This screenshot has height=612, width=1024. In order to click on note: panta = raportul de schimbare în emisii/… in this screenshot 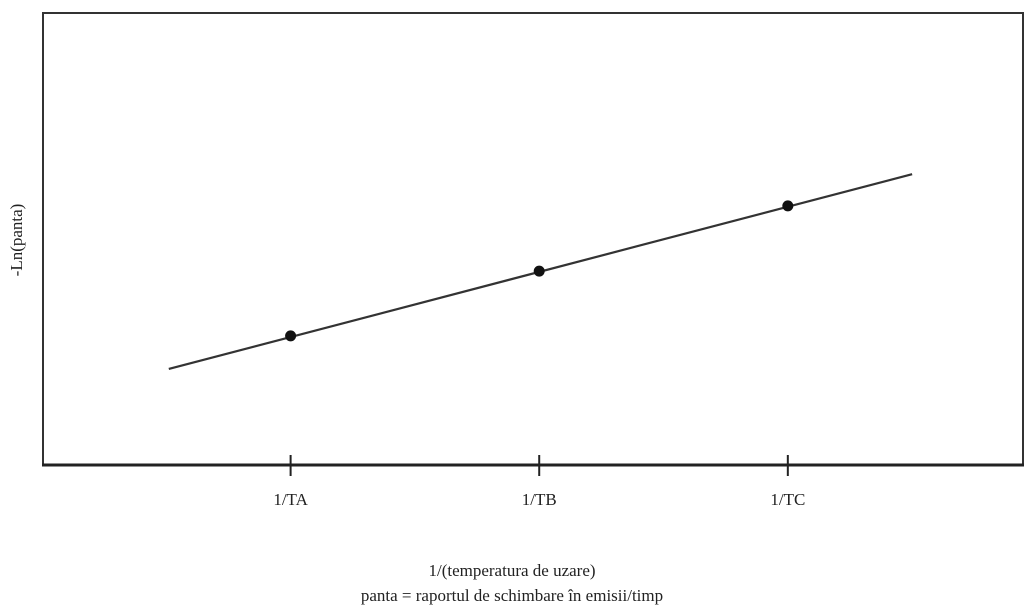, I will do `click(512, 595)`.